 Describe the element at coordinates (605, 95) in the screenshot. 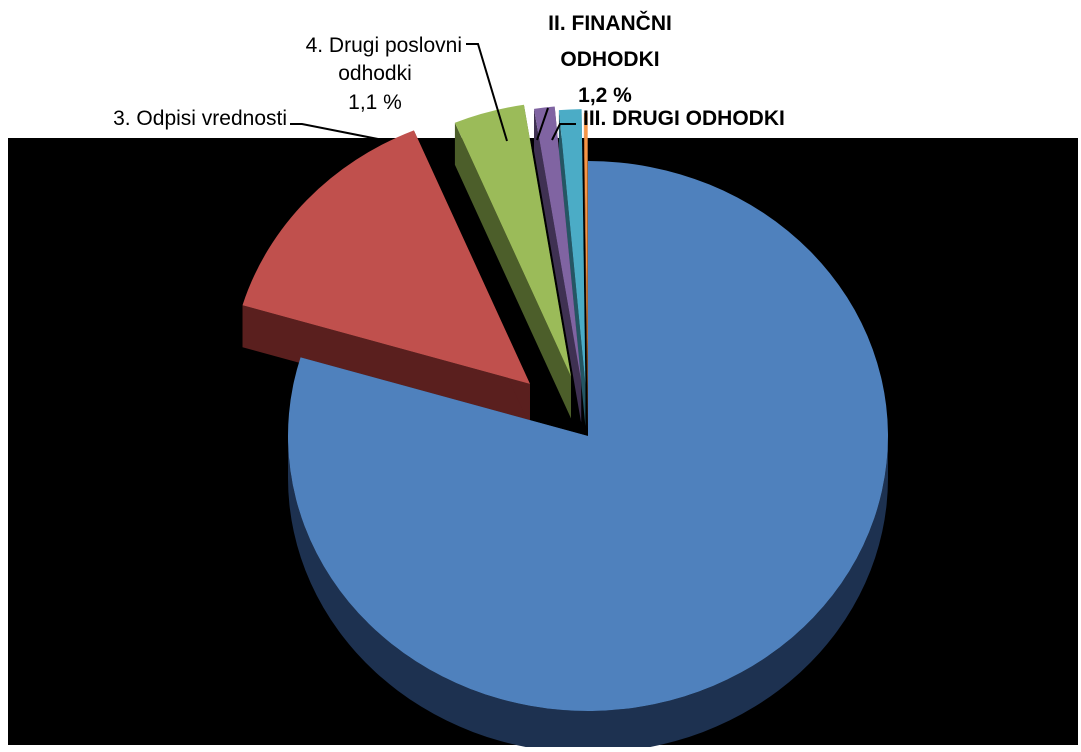

I see `slice-value-teal: 1,2 %` at that location.